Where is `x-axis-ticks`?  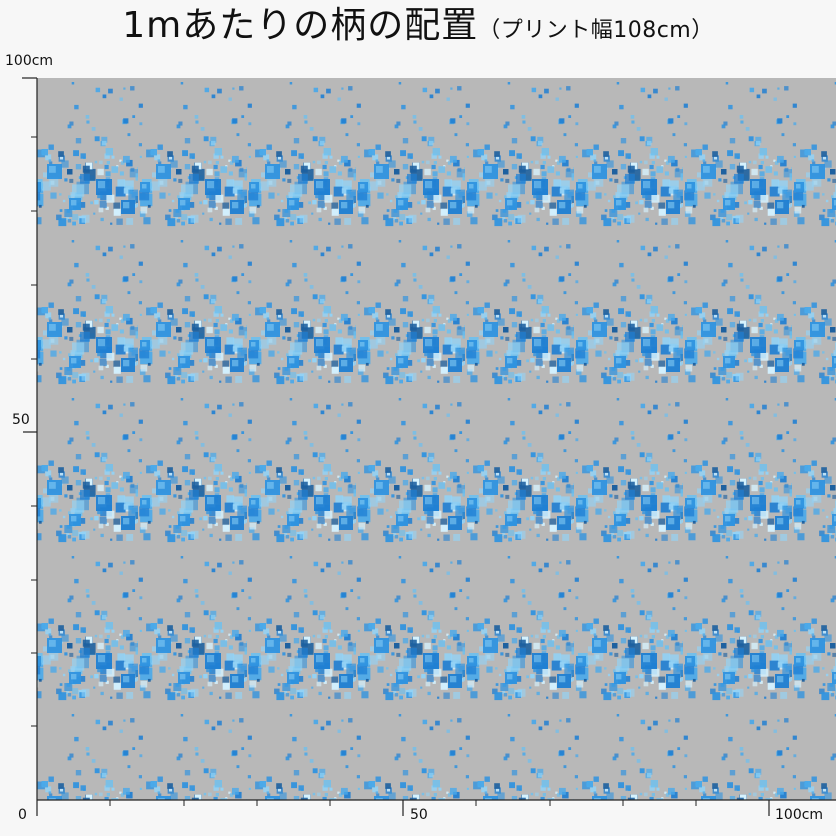
x-axis-ticks is located at coordinates (403, 808).